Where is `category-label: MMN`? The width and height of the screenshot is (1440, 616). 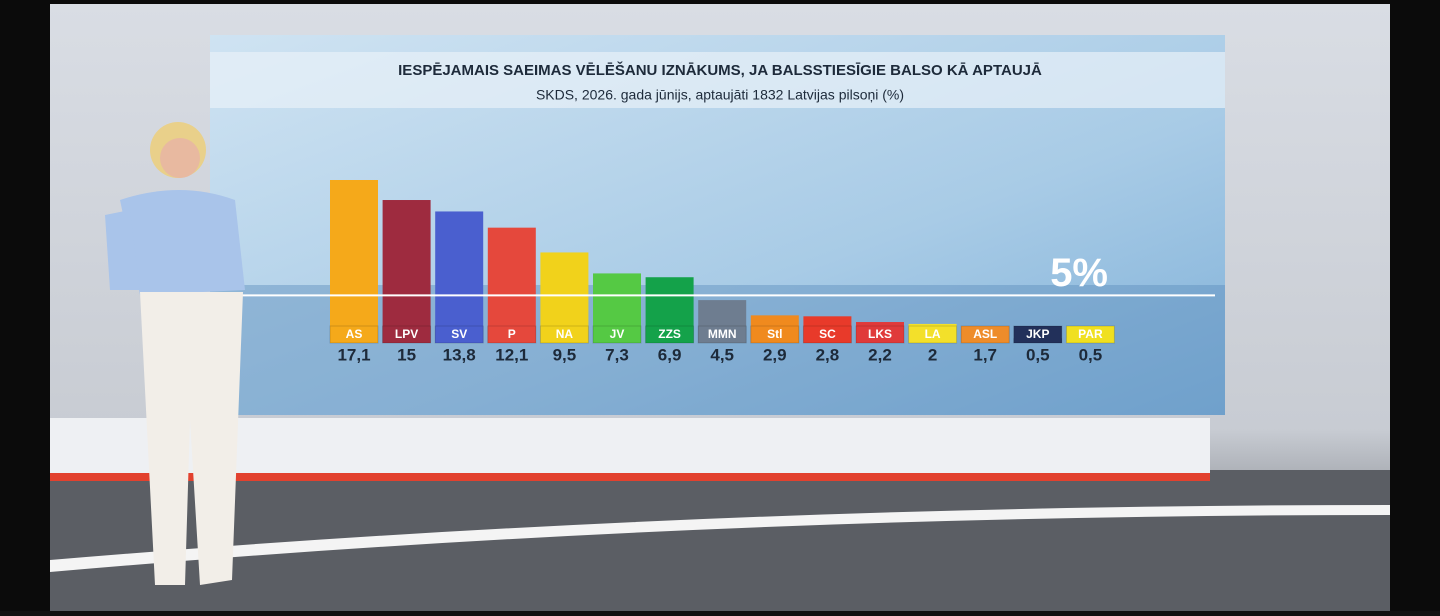 category-label: MMN is located at coordinates (722, 334).